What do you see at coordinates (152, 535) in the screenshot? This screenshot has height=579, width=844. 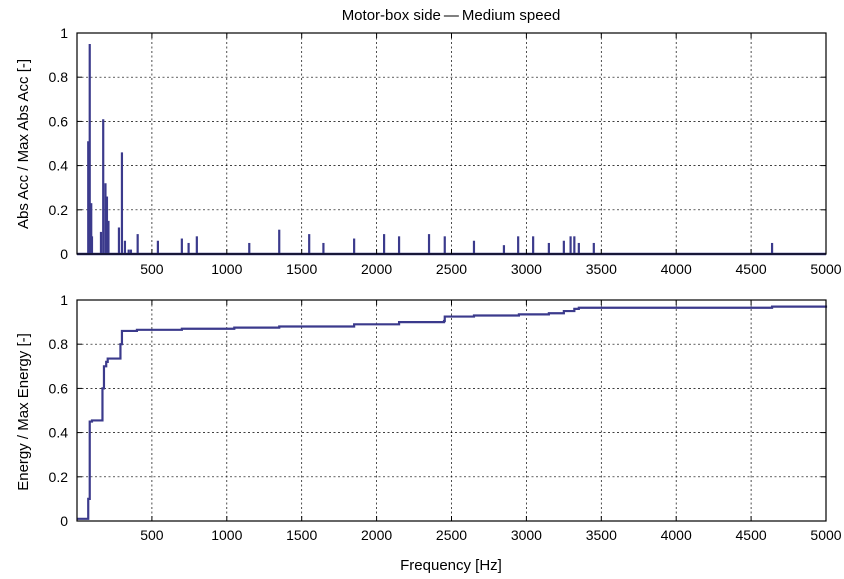 I see `bottom-x-tick-label: 500` at bounding box center [152, 535].